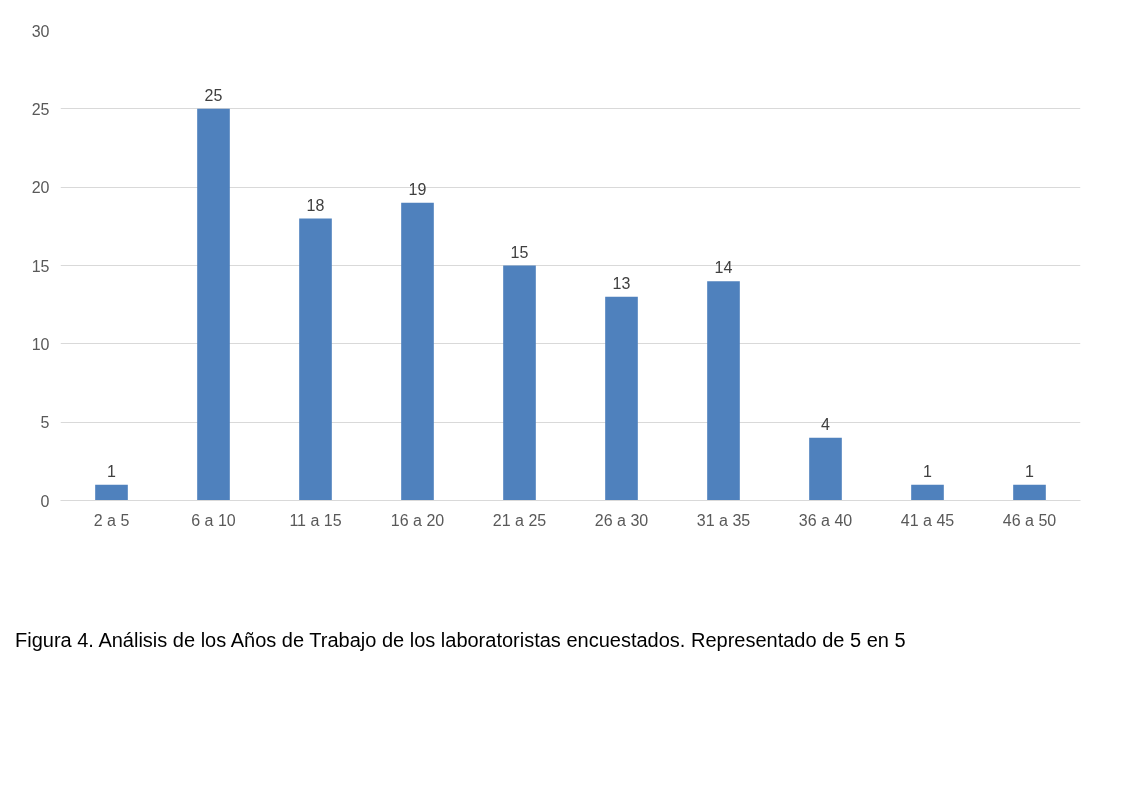 The height and width of the screenshot is (796, 1123). I want to click on x-tick-label: 36 a 40, so click(825, 520).